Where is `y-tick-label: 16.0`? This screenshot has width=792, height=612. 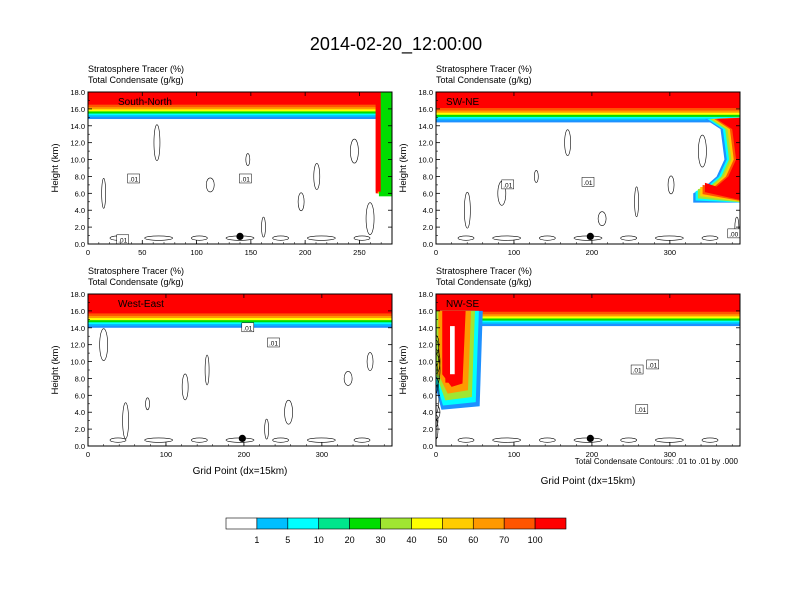
y-tick-label: 16.0 is located at coordinates (77, 109).